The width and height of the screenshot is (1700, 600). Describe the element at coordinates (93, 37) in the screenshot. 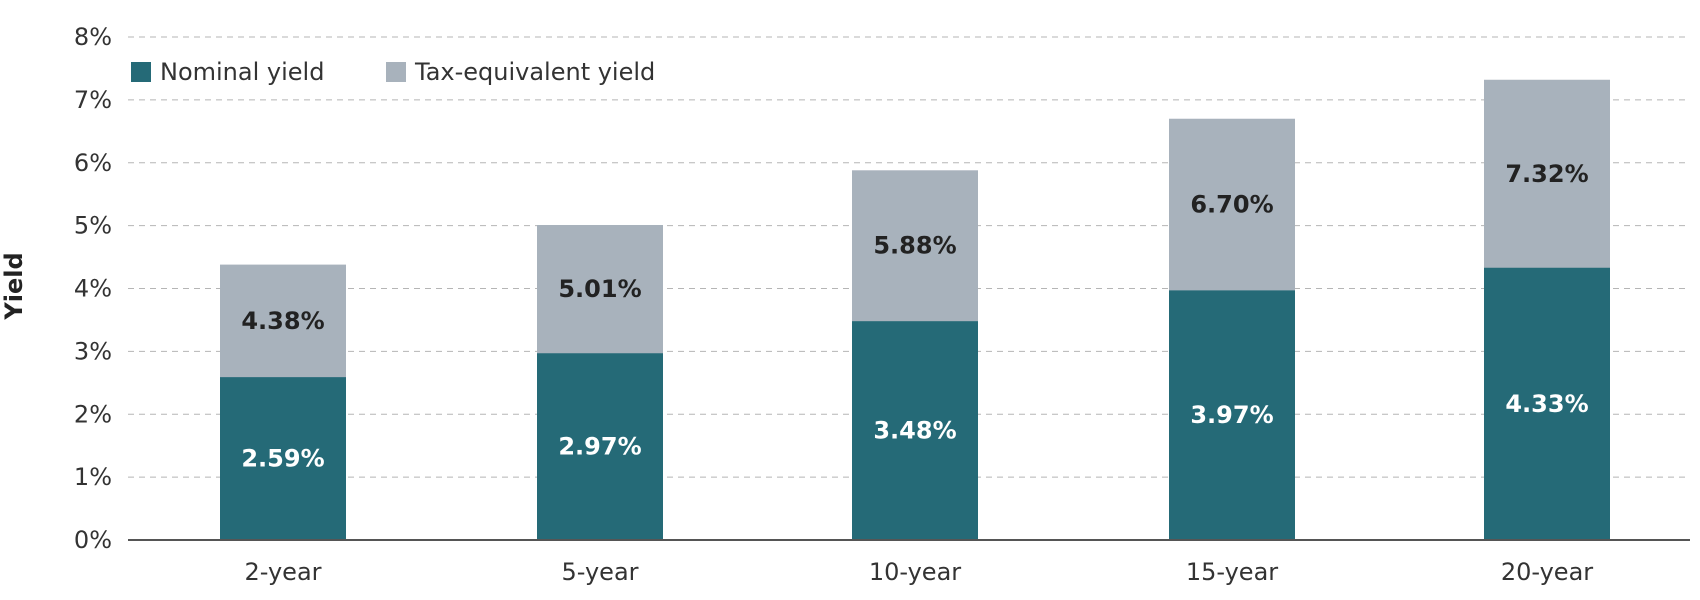

I see `y-tick-label: 8%` at that location.